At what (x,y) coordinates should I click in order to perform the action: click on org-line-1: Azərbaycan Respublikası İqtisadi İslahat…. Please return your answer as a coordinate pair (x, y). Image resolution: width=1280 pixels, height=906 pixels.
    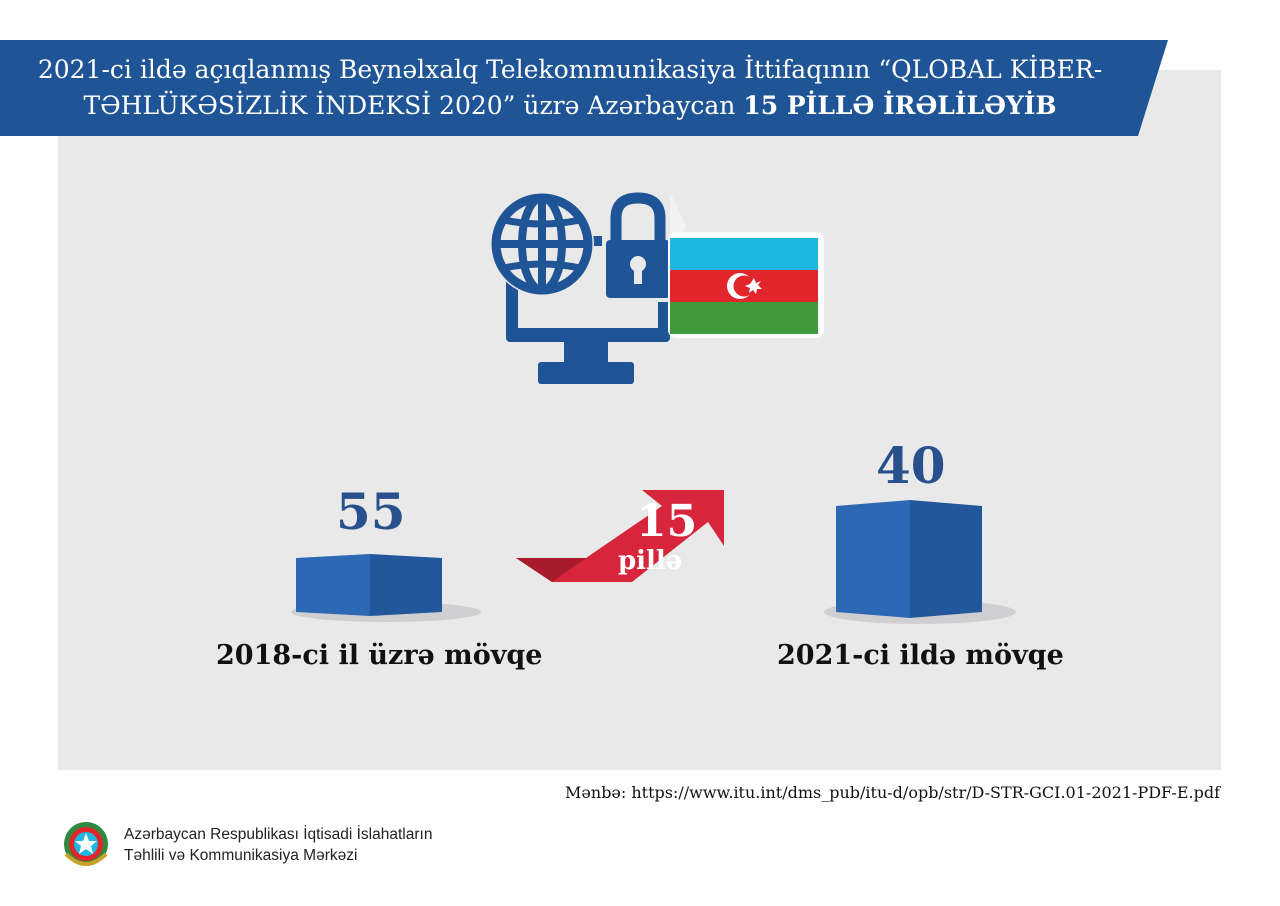
    Looking at the image, I should click on (278, 834).